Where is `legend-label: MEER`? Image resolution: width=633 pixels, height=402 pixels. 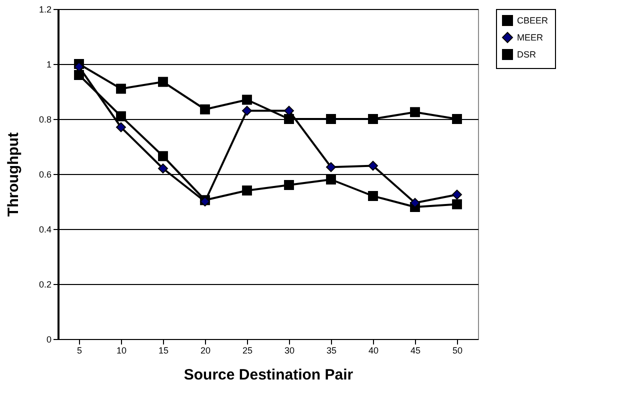
legend-label: MEER is located at coordinates (530, 37).